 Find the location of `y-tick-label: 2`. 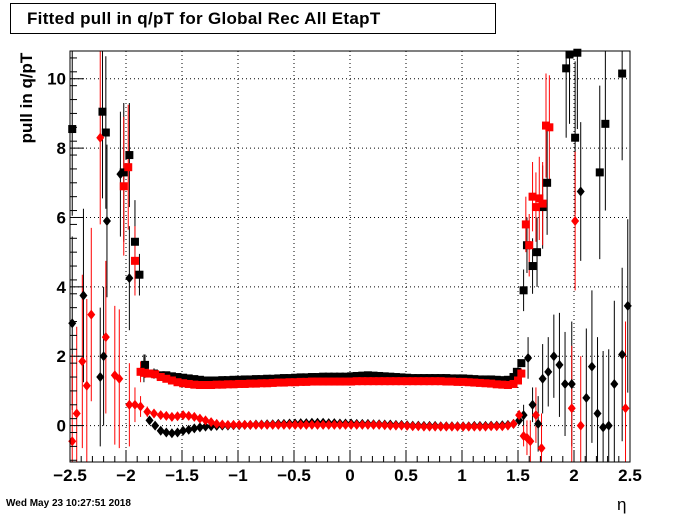

y-tick-label: 2 is located at coordinates (61, 356).